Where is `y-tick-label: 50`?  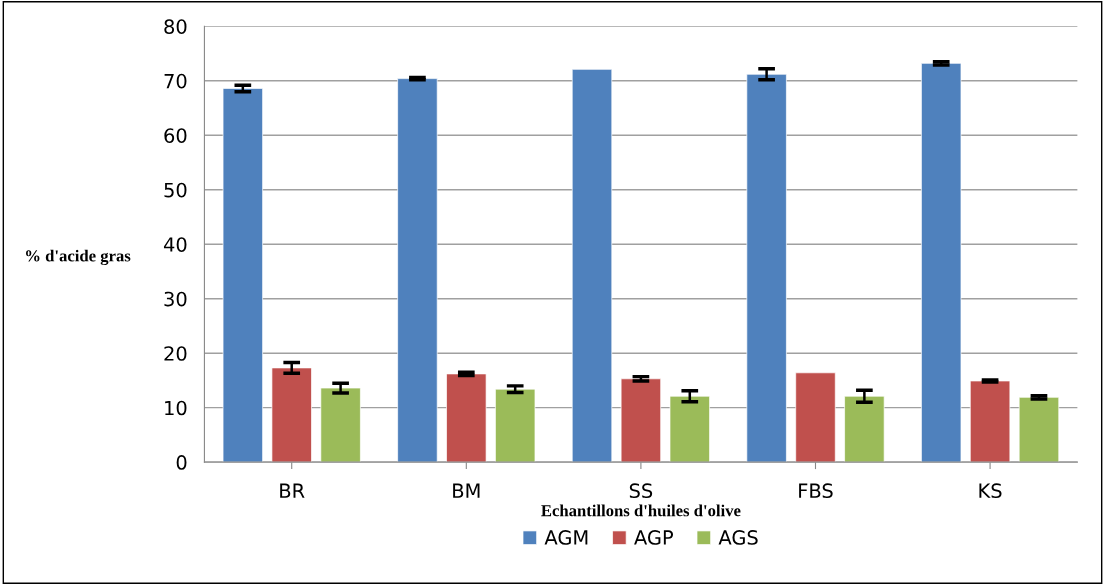 y-tick-label: 50 is located at coordinates (175, 190).